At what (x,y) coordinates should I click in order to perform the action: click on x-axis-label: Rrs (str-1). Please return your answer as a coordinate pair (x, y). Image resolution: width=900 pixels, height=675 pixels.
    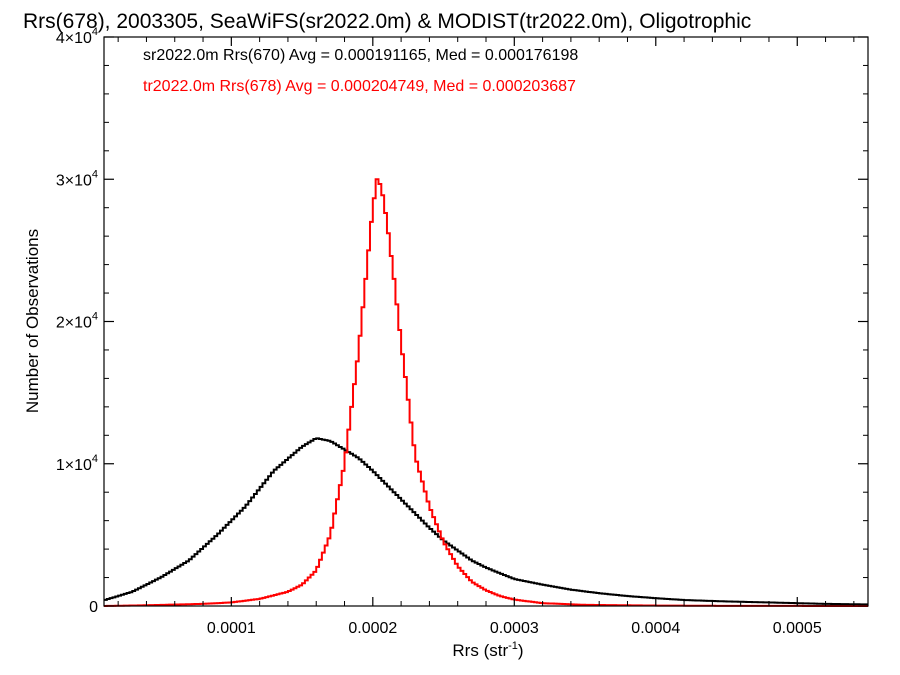
    Looking at the image, I should click on (487, 650).